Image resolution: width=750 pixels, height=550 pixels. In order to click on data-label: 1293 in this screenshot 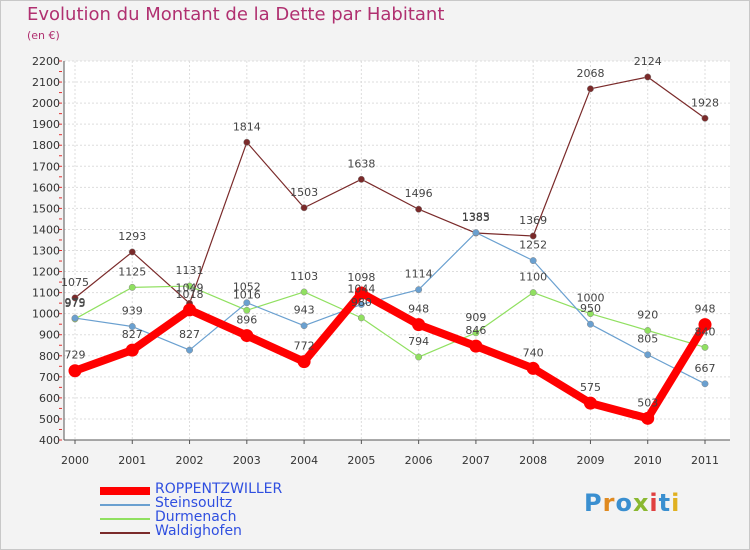, I will do `click(132, 236)`.